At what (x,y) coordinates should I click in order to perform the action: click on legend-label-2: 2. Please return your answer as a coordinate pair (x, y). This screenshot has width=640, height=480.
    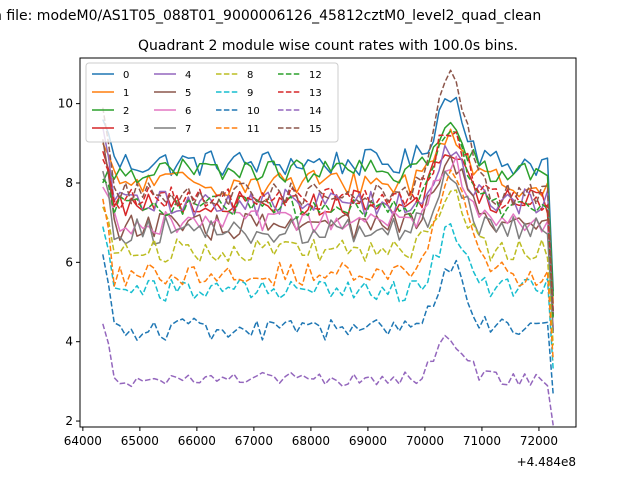
    Looking at the image, I should click on (126, 111).